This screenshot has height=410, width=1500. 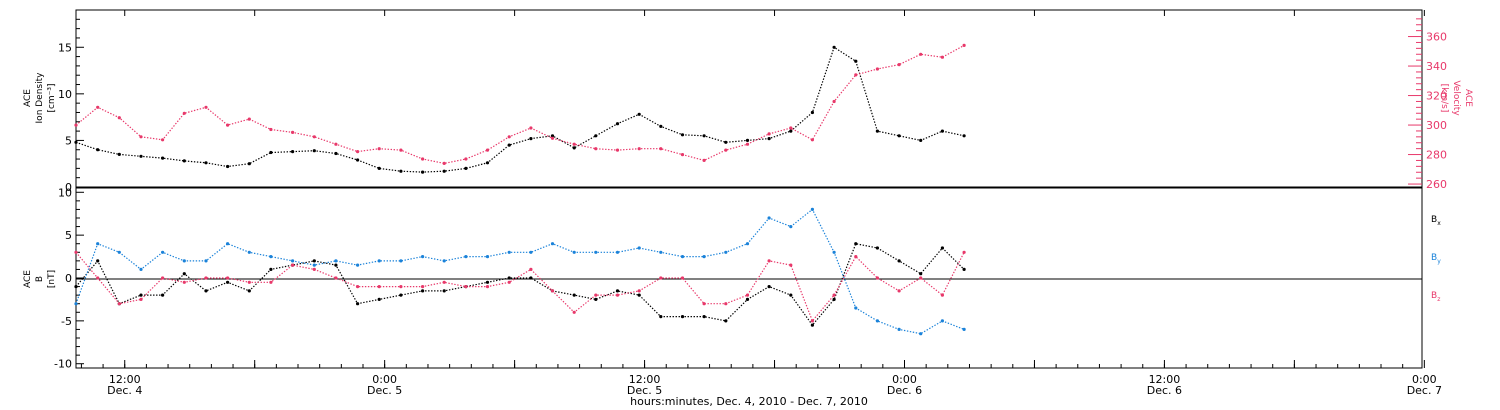 I want to click on bottom-left-tick-label: 10, so click(x=65, y=192).